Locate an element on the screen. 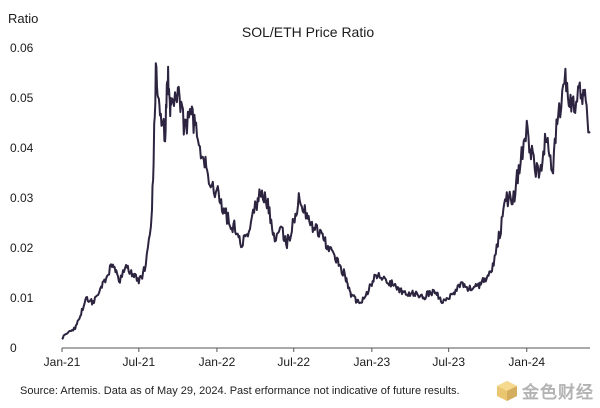 The image size is (600, 408). watermark-text: 金色财经 is located at coordinates (558, 392).